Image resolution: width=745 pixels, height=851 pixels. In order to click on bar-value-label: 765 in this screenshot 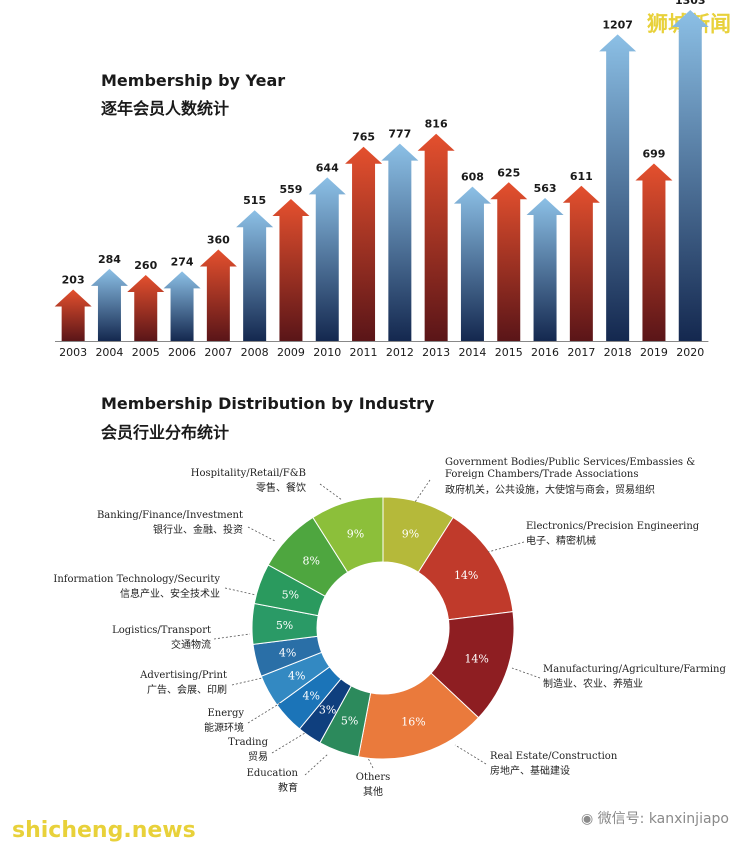, I will do `click(363, 137)`.